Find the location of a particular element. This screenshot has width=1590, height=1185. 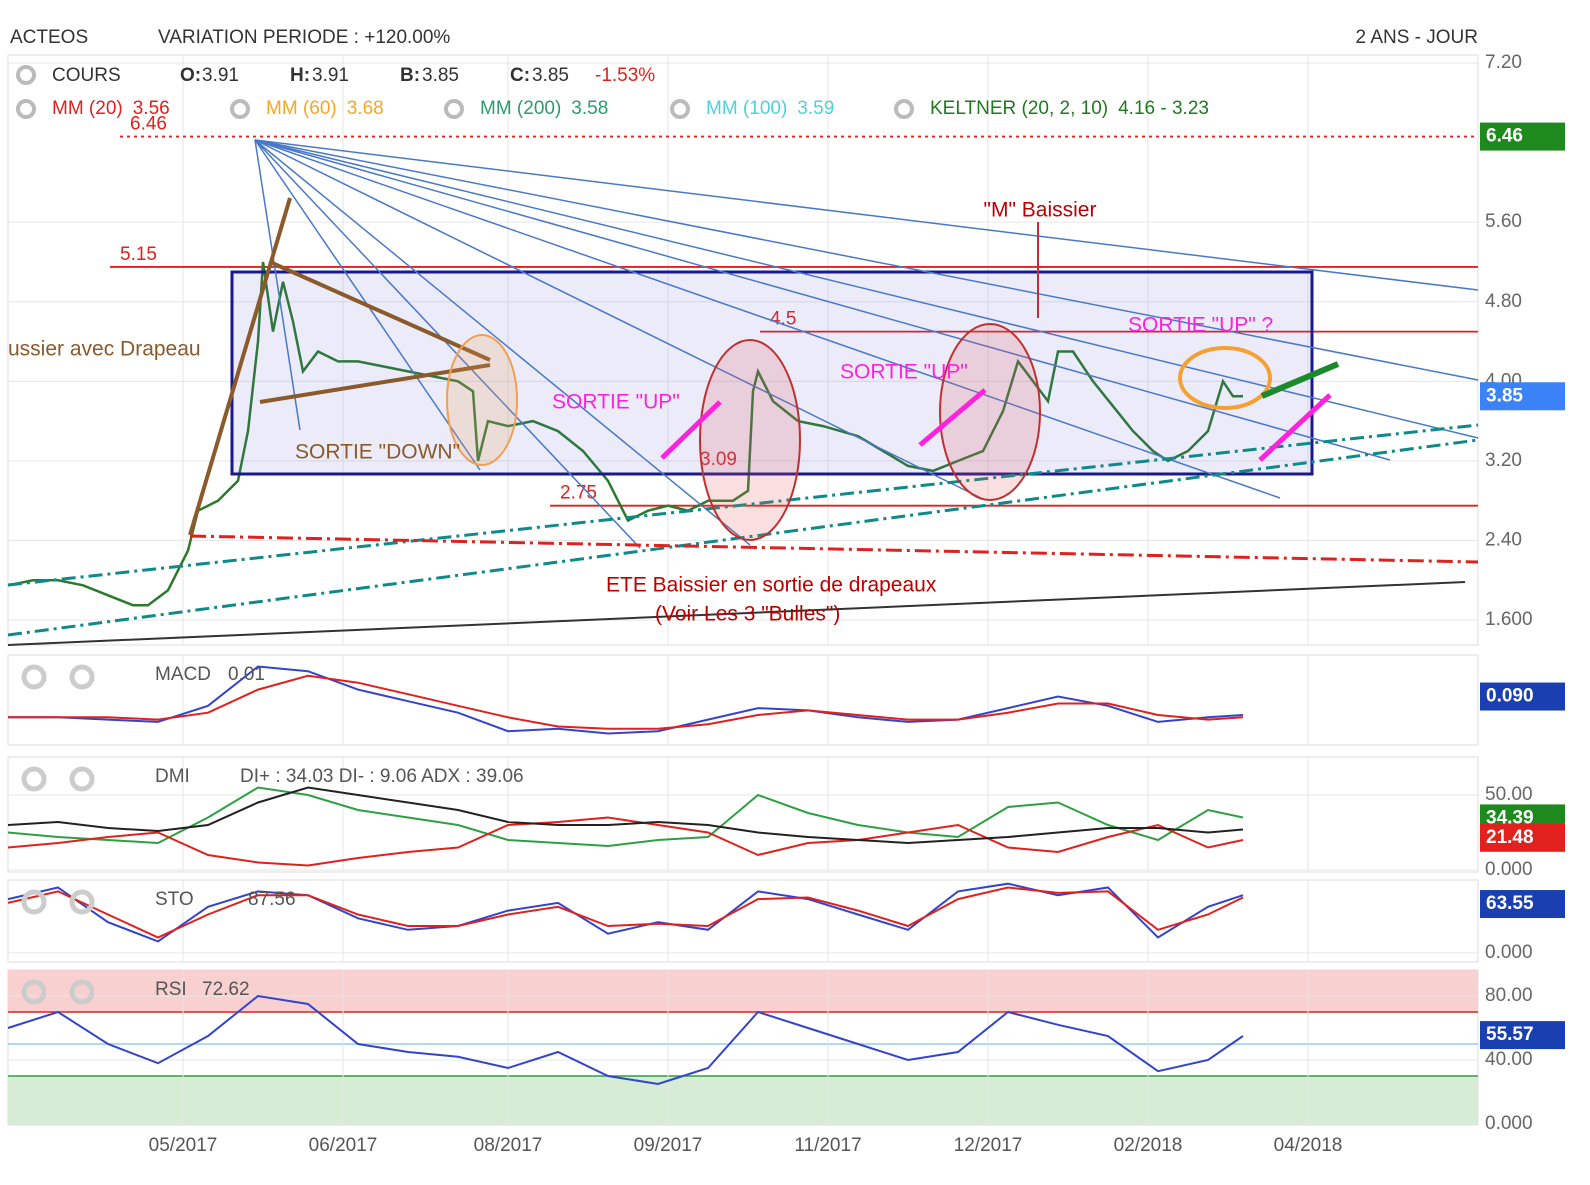

panel: 0.000 40.00 80.00 RSI 72.62 55.57 is located at coordinates (786, 1051).